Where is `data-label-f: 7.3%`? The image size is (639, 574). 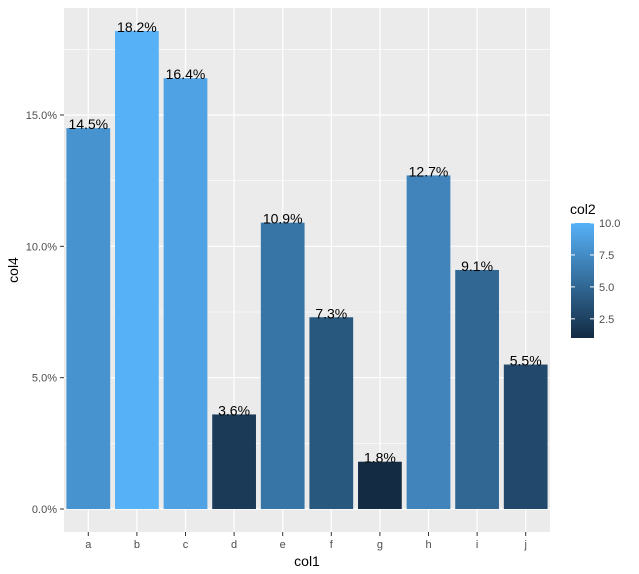 data-label-f: 7.3% is located at coordinates (331, 313).